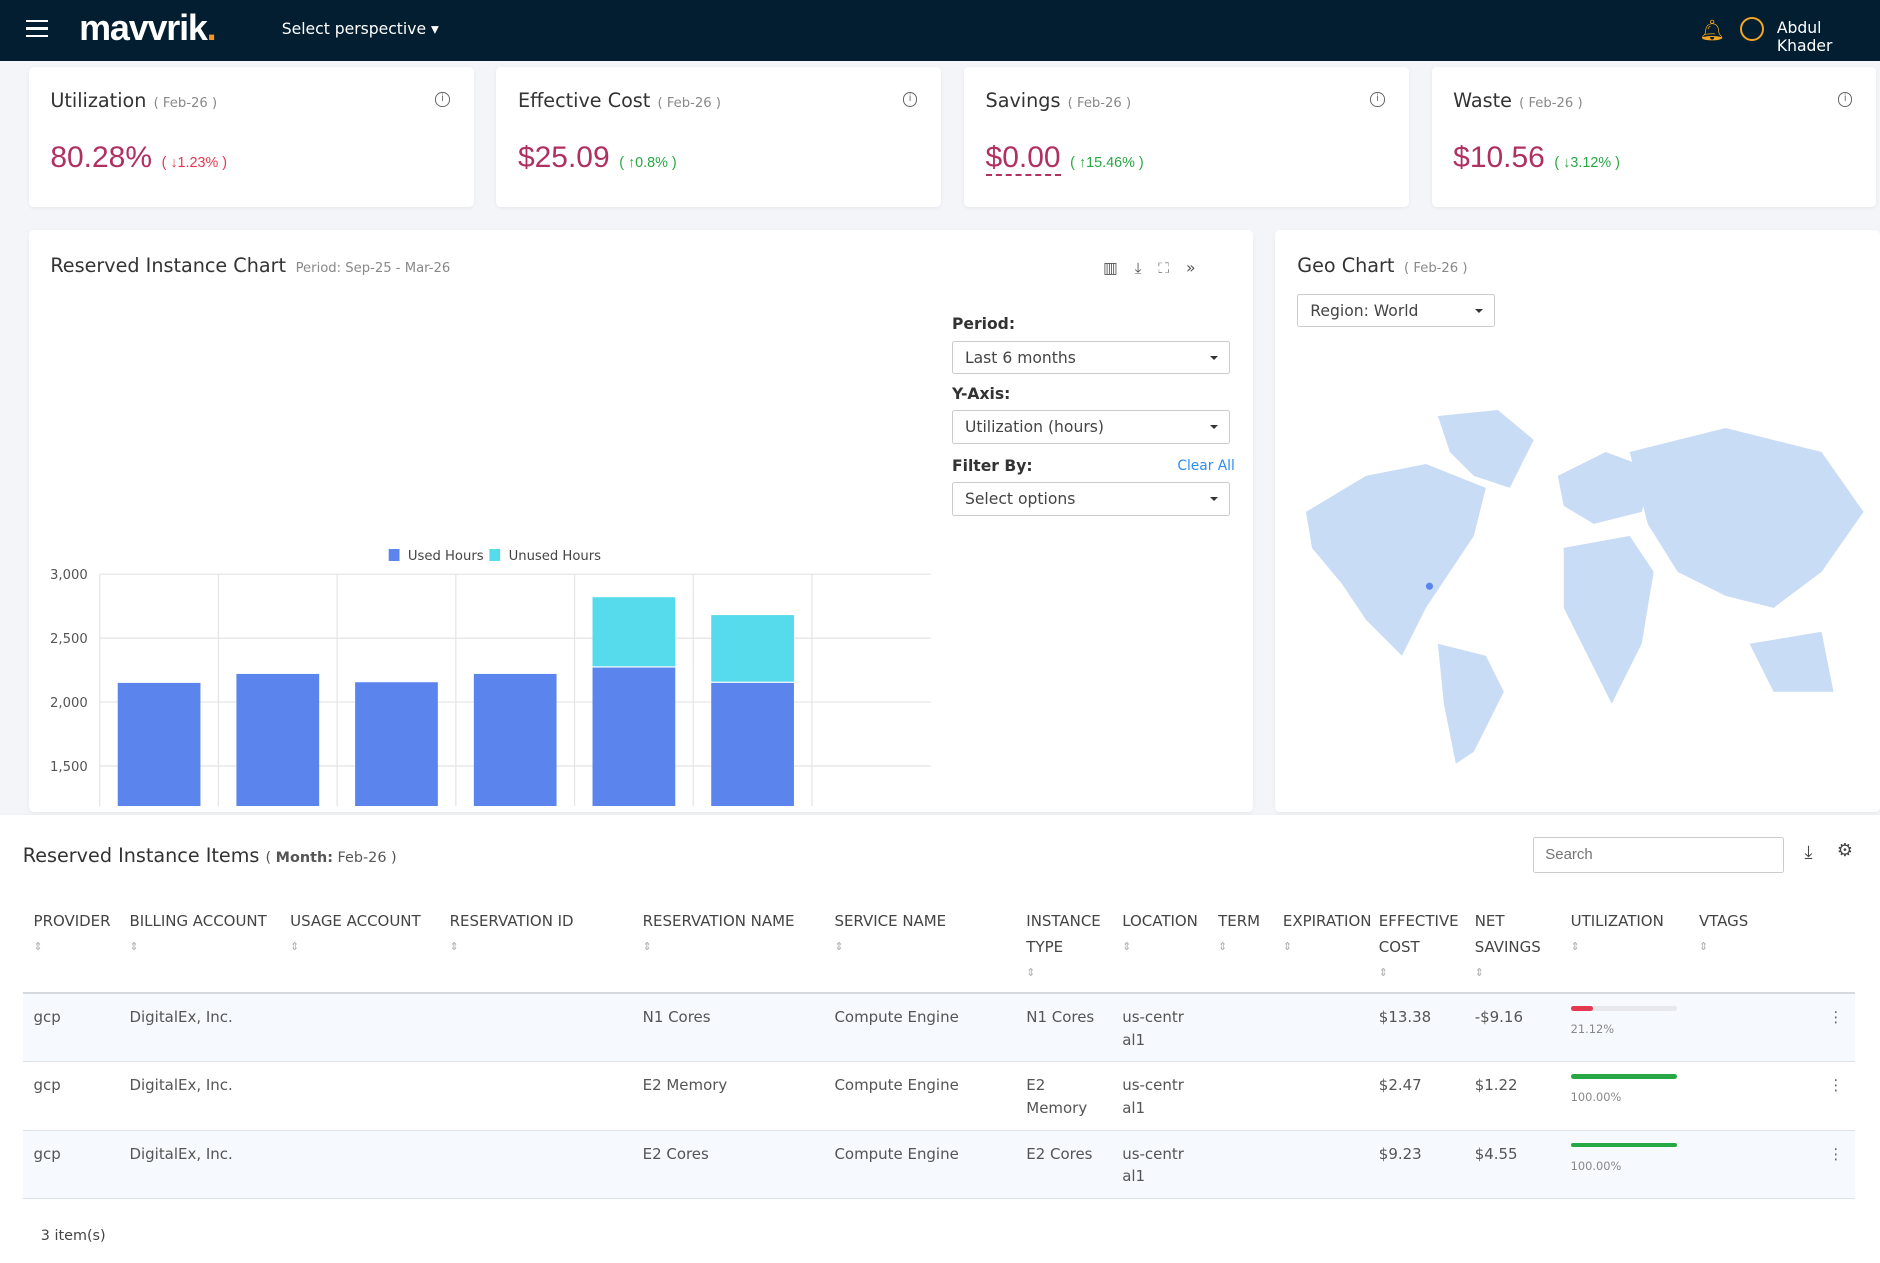 This screenshot has width=1880, height=1263. I want to click on kpi-title: Utilization, so click(98, 100).